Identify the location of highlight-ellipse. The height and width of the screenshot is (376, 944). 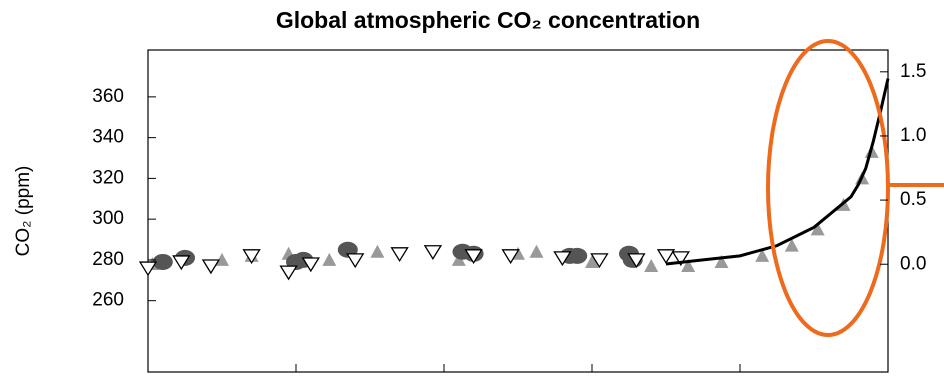
(828, 188).